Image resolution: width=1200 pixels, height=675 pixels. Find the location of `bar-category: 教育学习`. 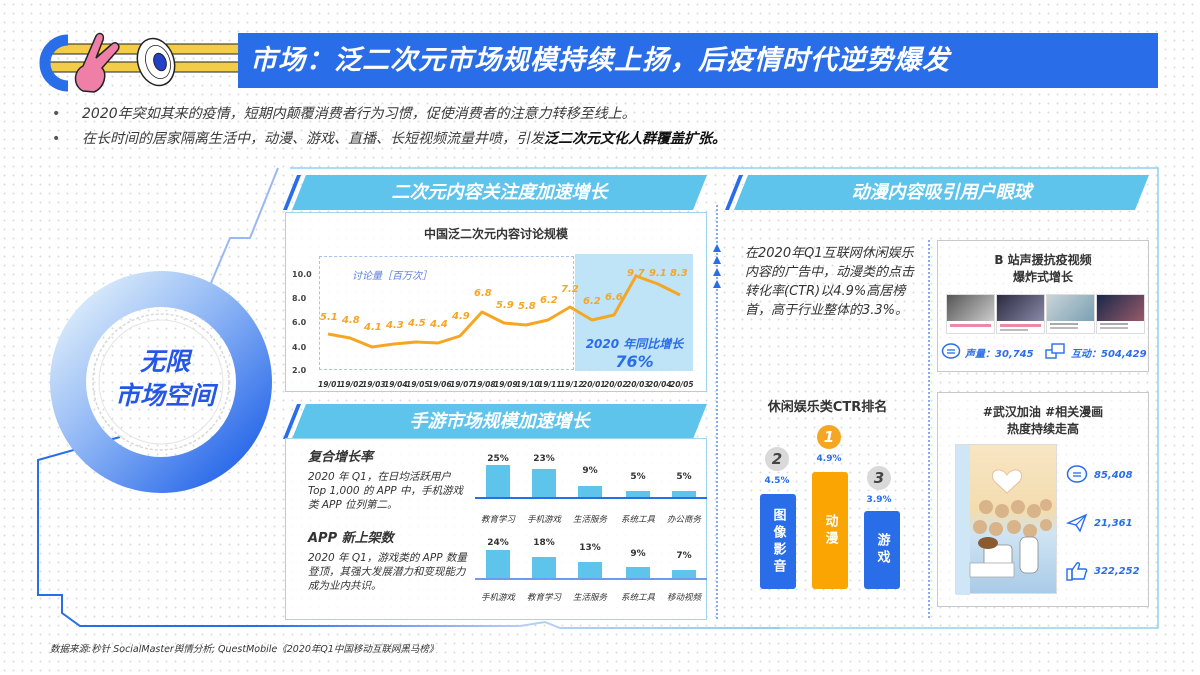

bar-category: 教育学习 is located at coordinates (543, 598).